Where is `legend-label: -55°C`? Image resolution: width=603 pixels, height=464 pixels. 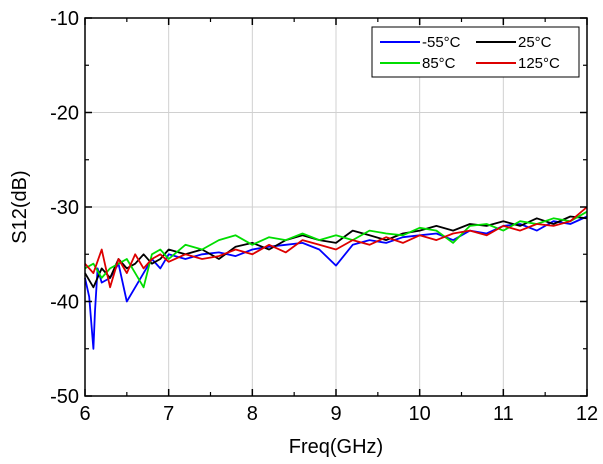
legend-label: -55°C is located at coordinates (441, 42).